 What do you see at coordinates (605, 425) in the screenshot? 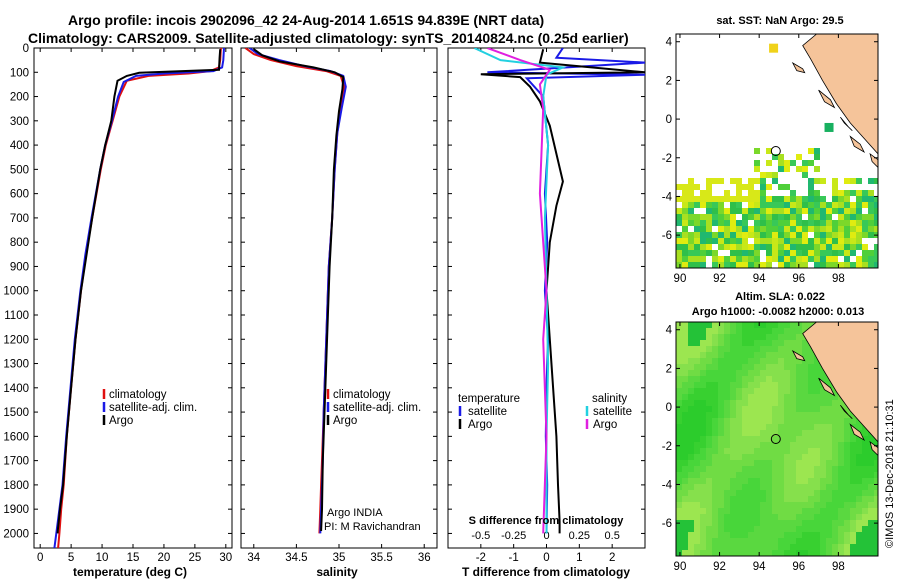
I see `legend-label: Argo` at bounding box center [605, 425].